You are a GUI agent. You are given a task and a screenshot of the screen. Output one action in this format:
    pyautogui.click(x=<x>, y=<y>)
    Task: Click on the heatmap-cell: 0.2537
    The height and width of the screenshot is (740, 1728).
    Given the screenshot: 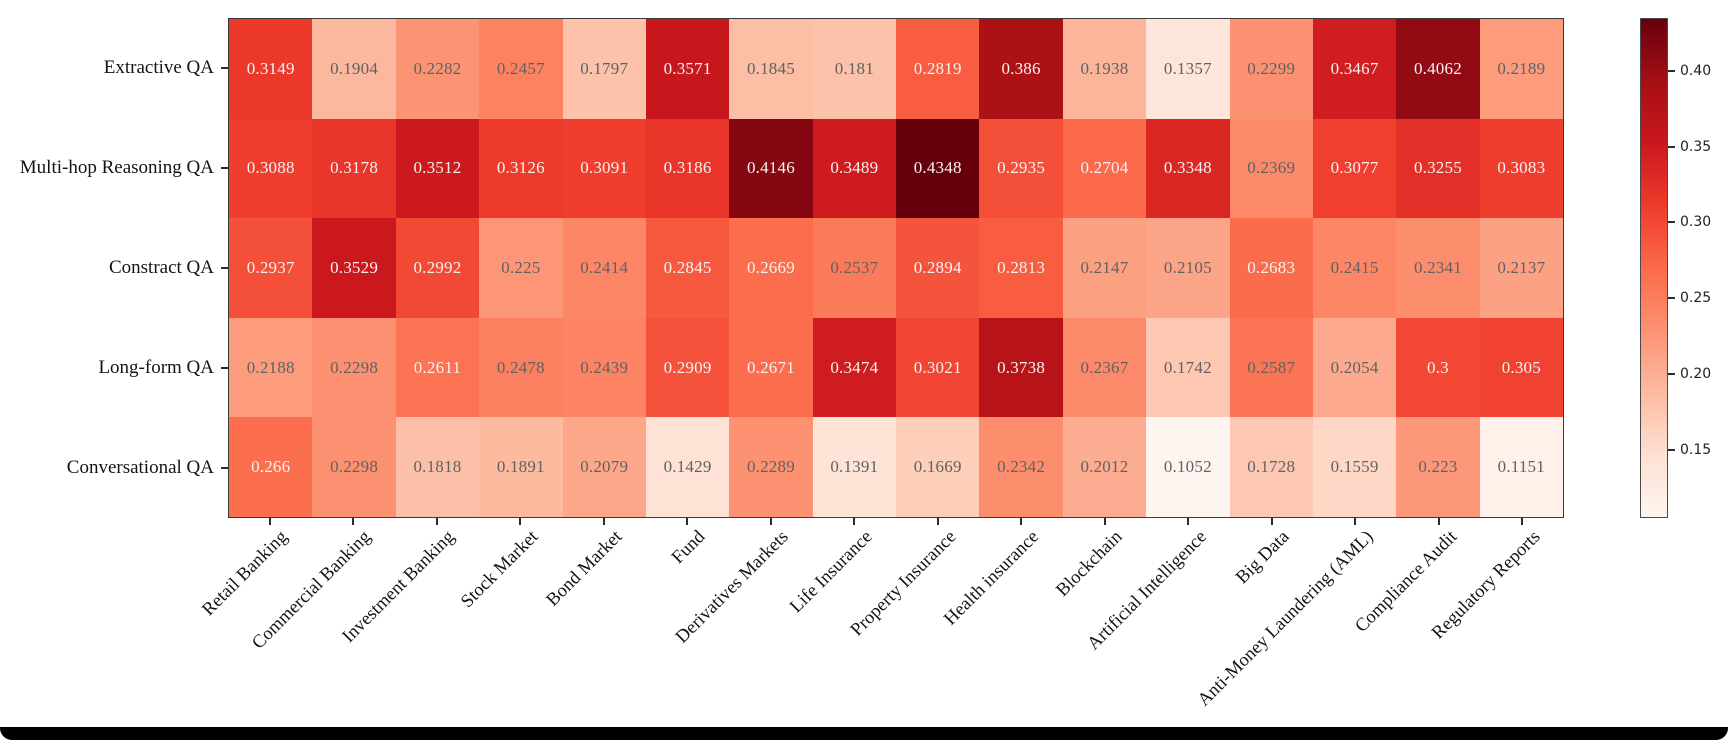 What is the action you would take?
    pyautogui.click(x=854, y=268)
    